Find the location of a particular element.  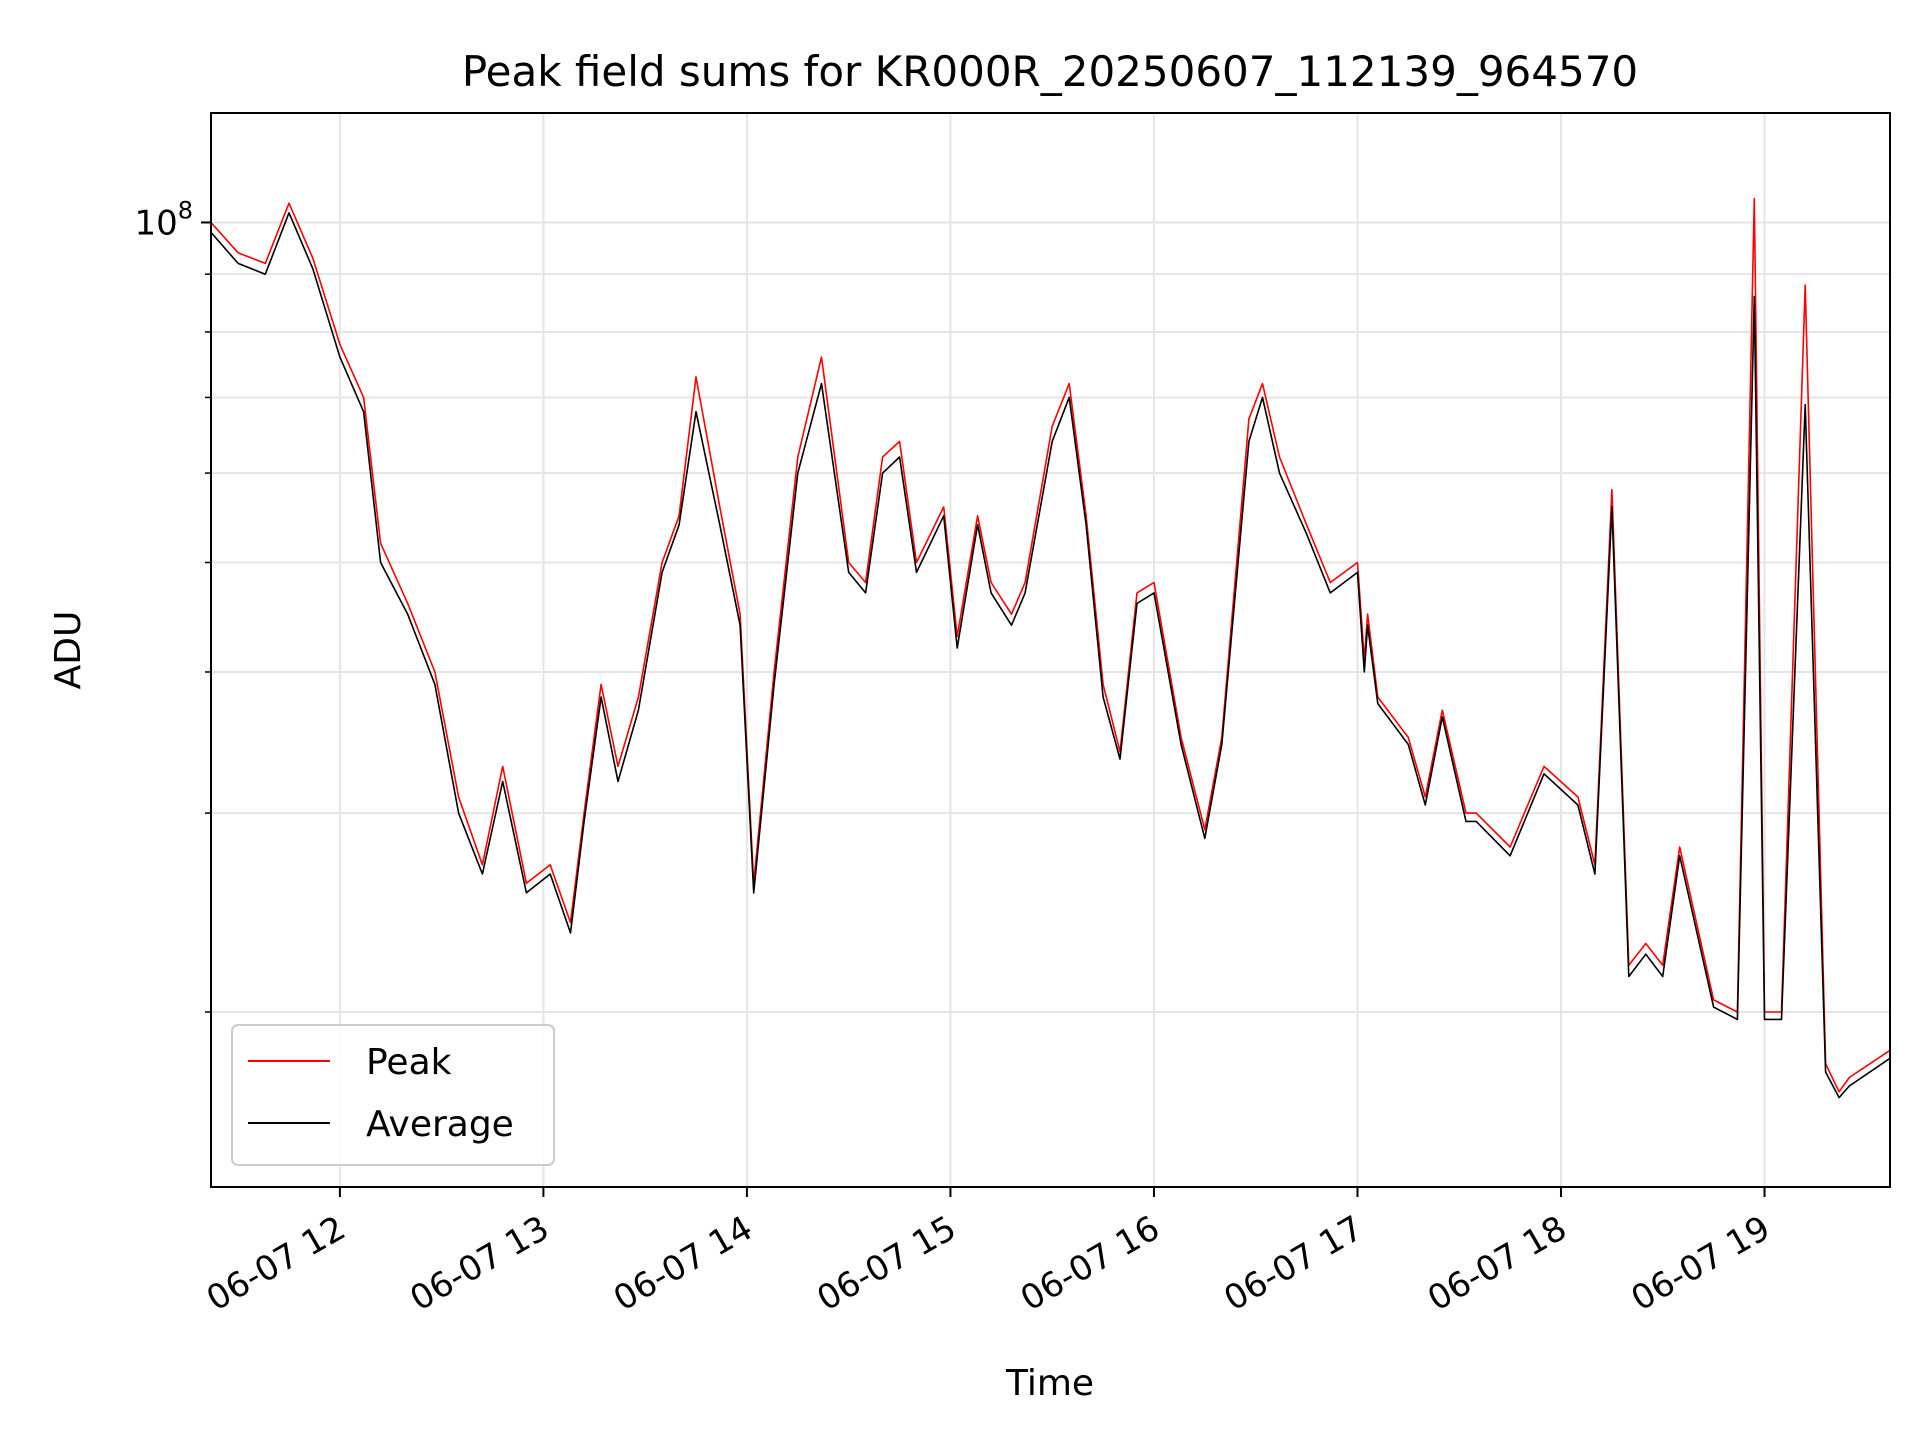

legend: Peak Average is located at coordinates (393, 1095).